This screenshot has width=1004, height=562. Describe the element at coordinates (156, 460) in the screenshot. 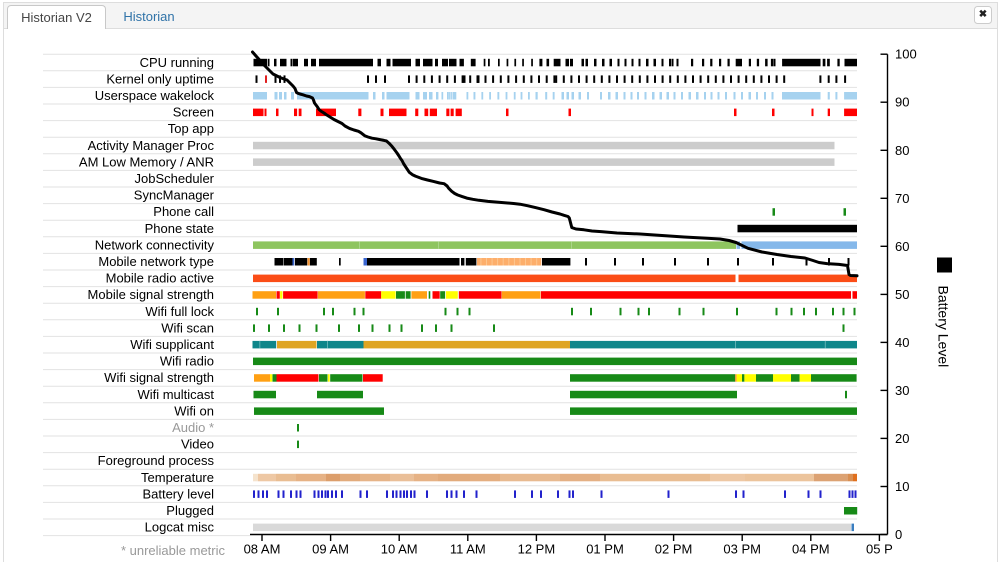

I see `svg-text: Foreground process` at that location.